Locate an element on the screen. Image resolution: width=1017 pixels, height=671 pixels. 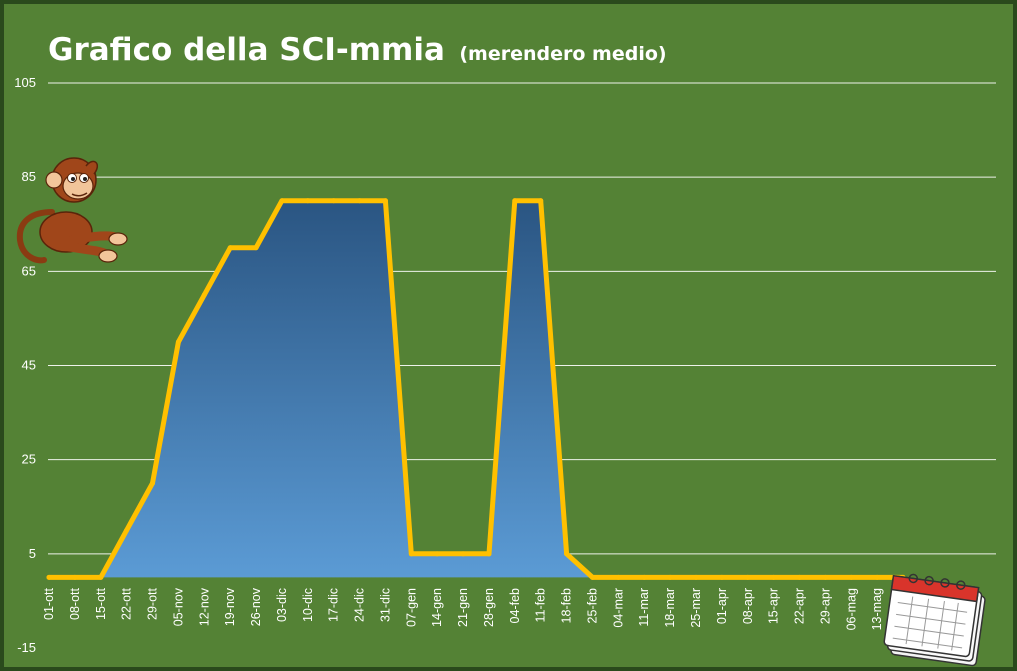
chart-title-main: Grafico della SCI-mmia is located at coordinates (246, 50).